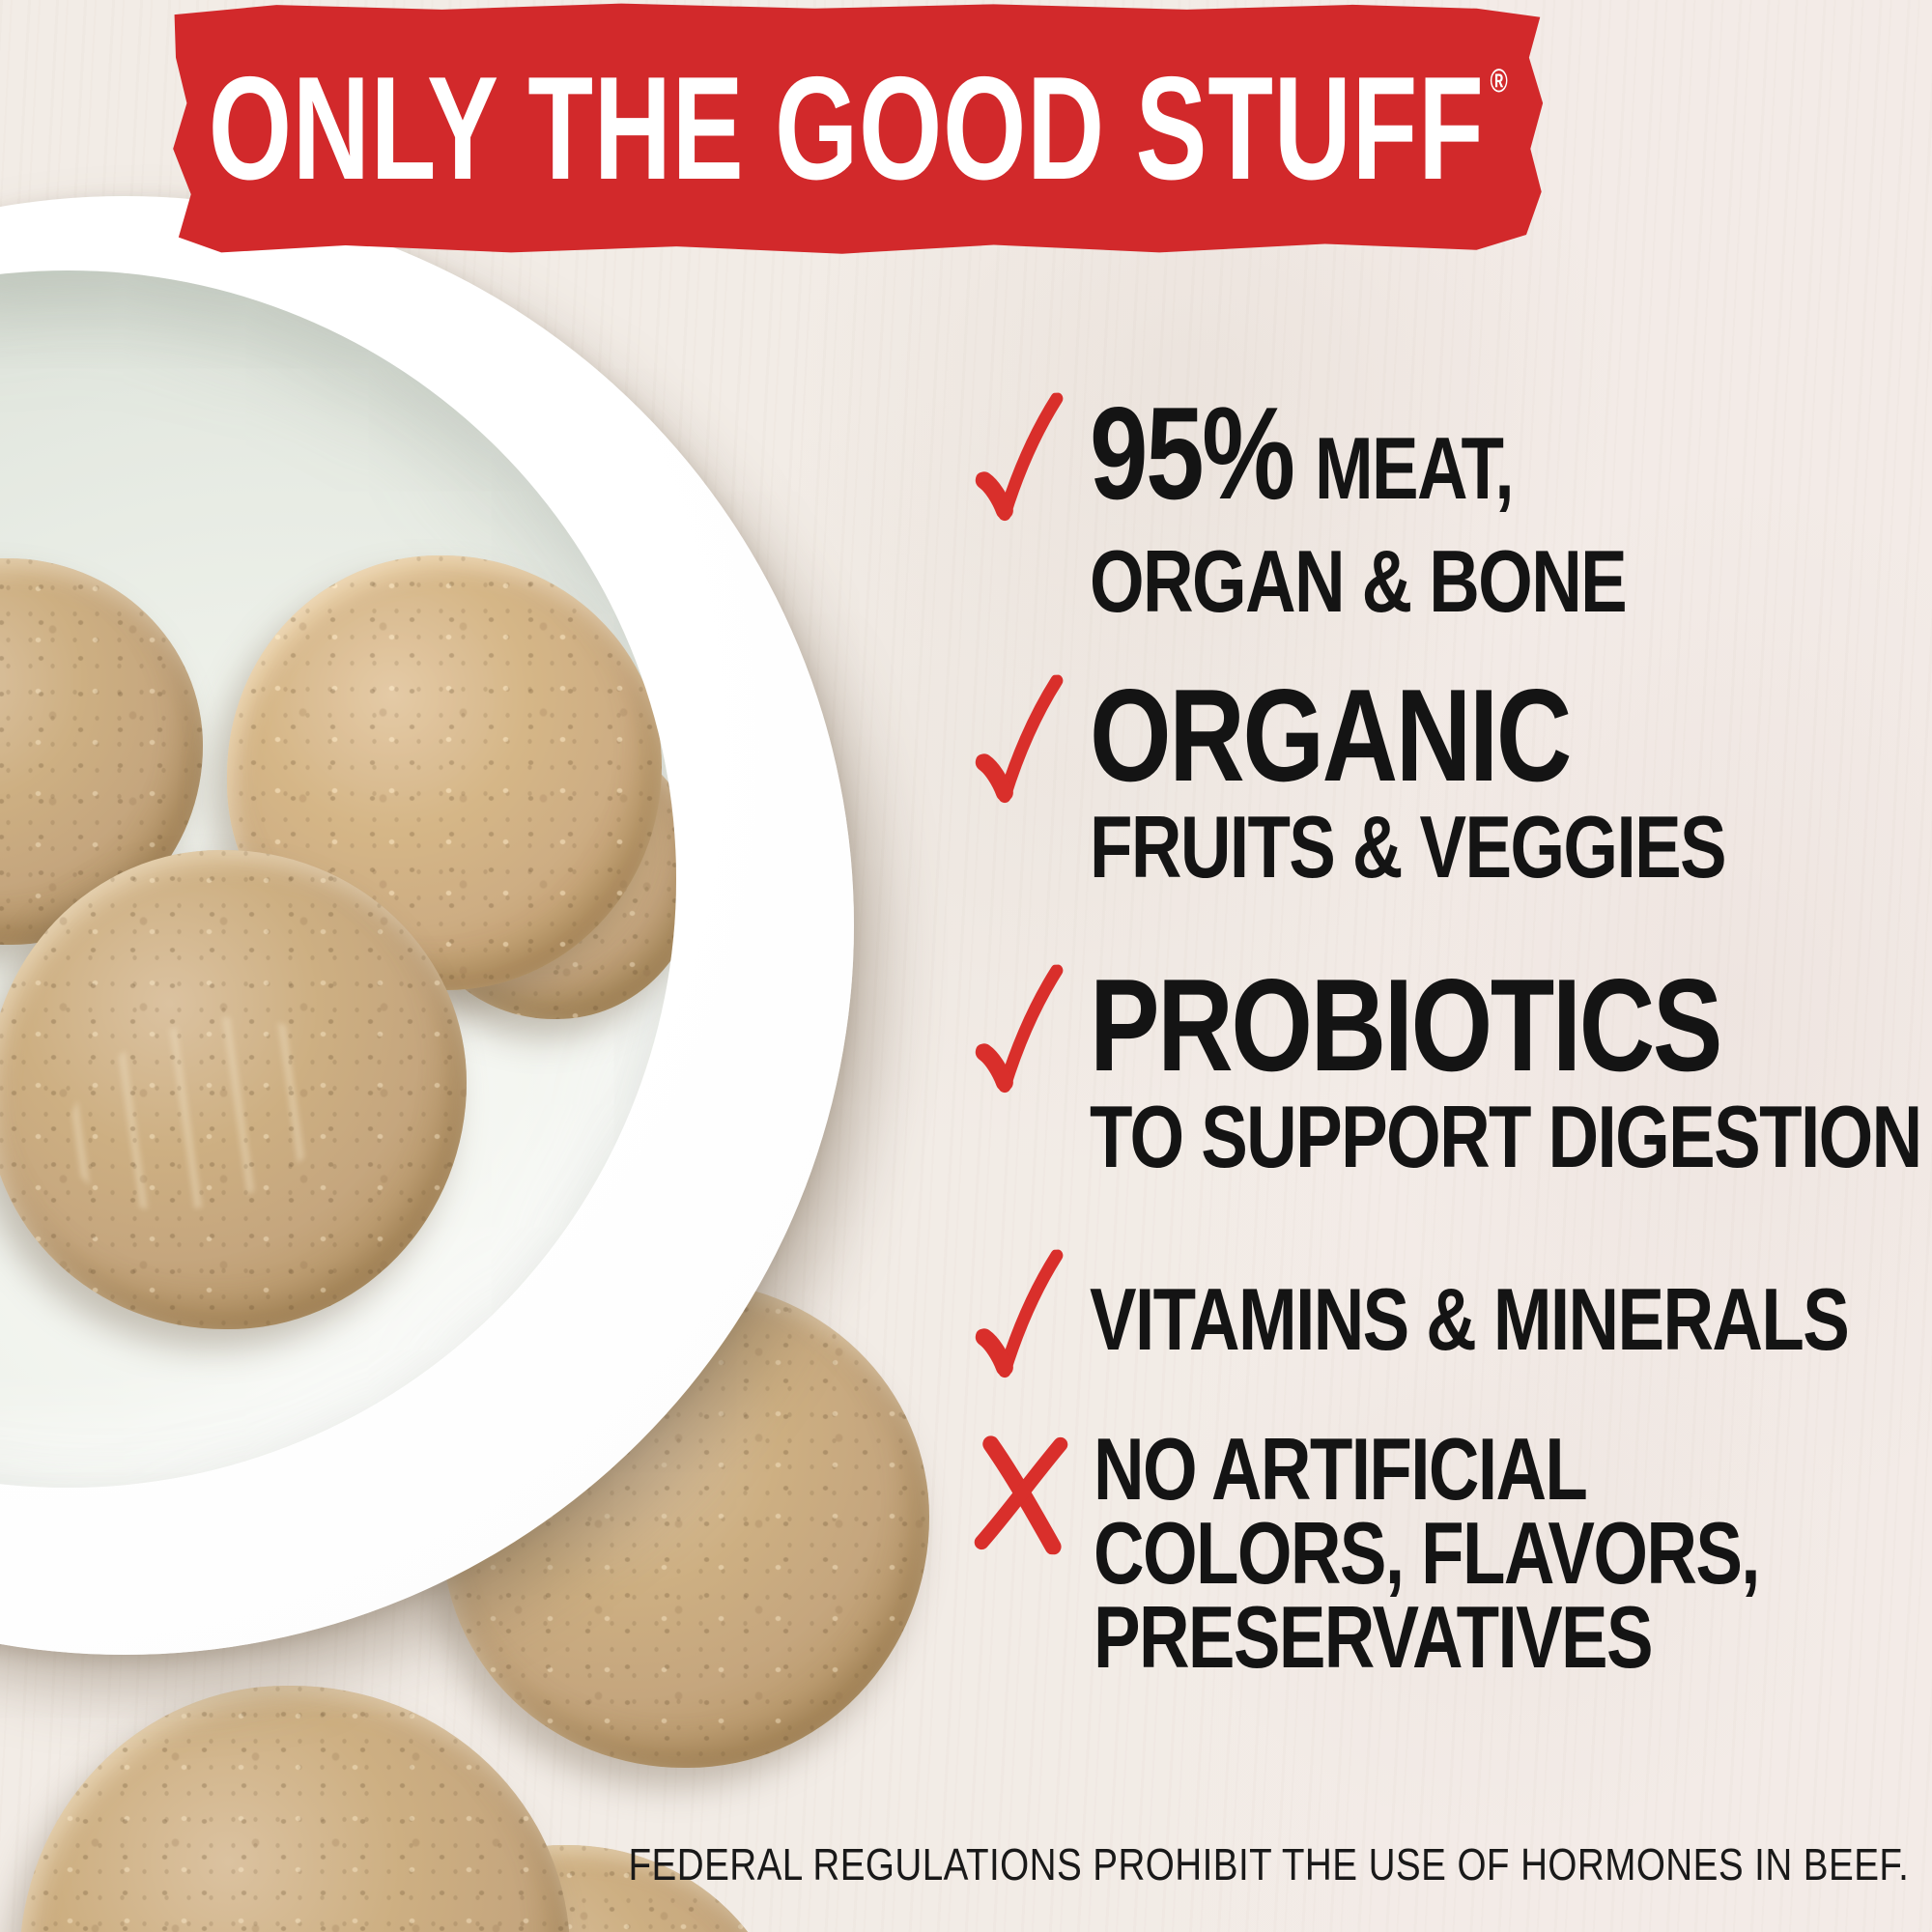  I want to click on benefit-line-2: FRUITS & VEGGIES, so click(1408, 847).